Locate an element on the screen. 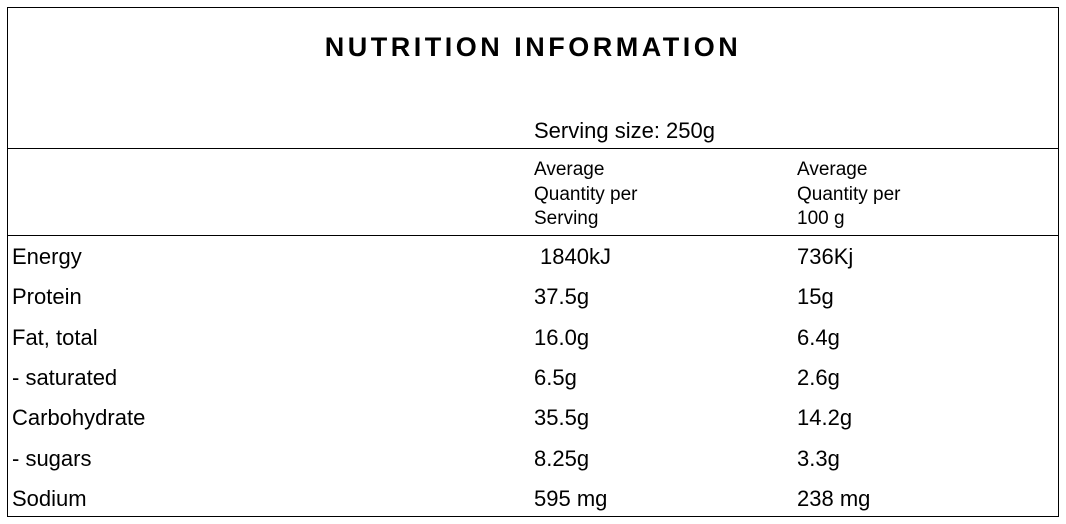 This screenshot has width=1066, height=524. cell-value: 3.3g is located at coordinates (818, 458).